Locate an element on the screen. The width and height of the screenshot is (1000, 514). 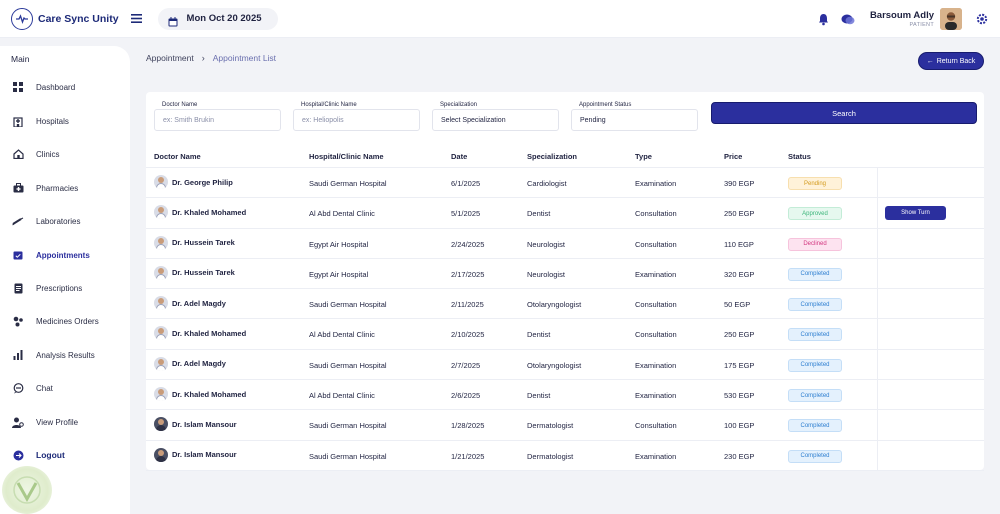
hamburger-menu-icon is located at coordinates (137, 19).